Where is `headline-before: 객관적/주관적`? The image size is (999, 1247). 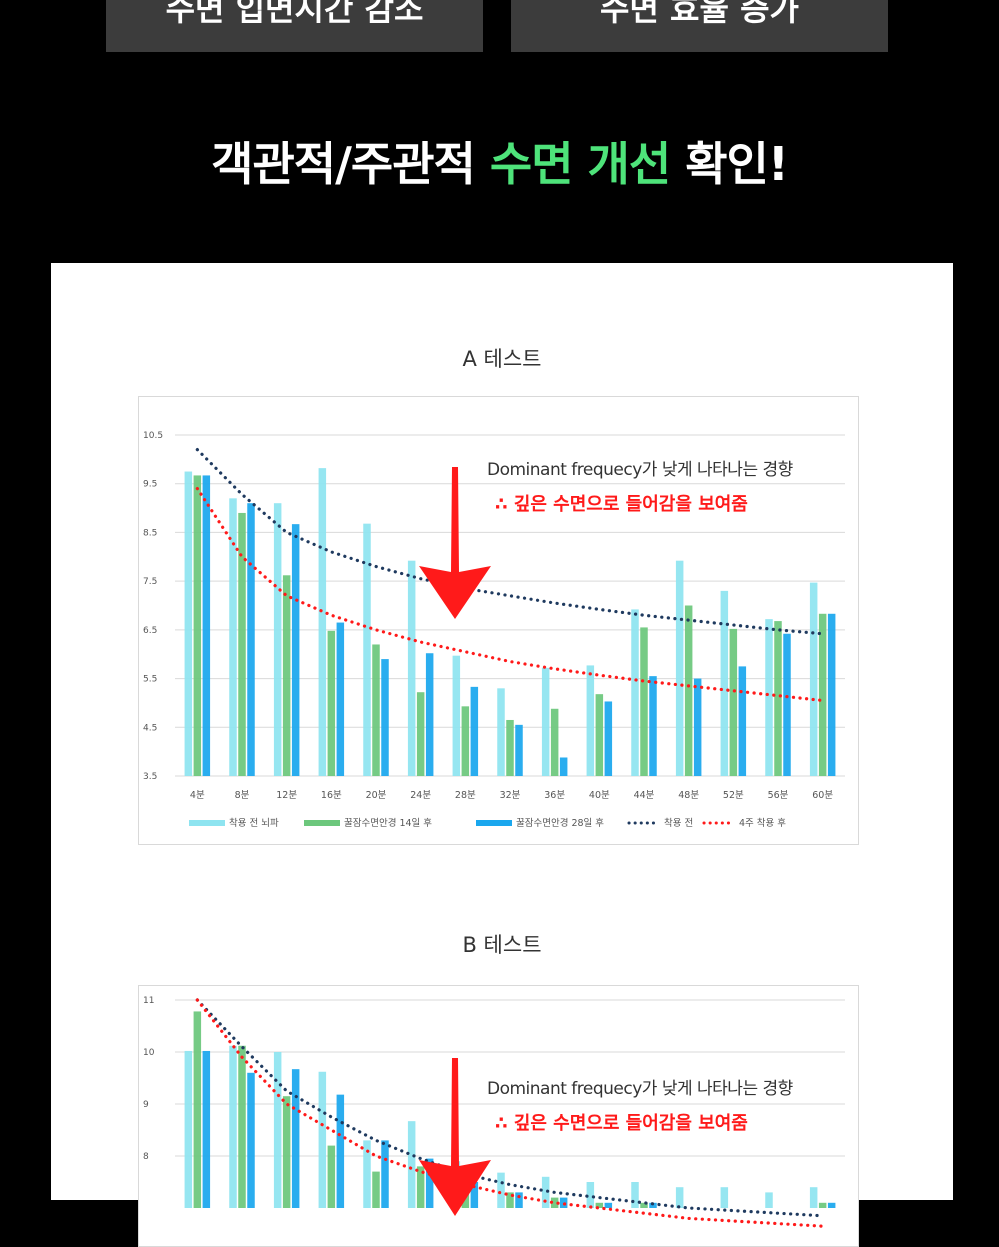 headline-before: 객관적/주관적 is located at coordinates (350, 164).